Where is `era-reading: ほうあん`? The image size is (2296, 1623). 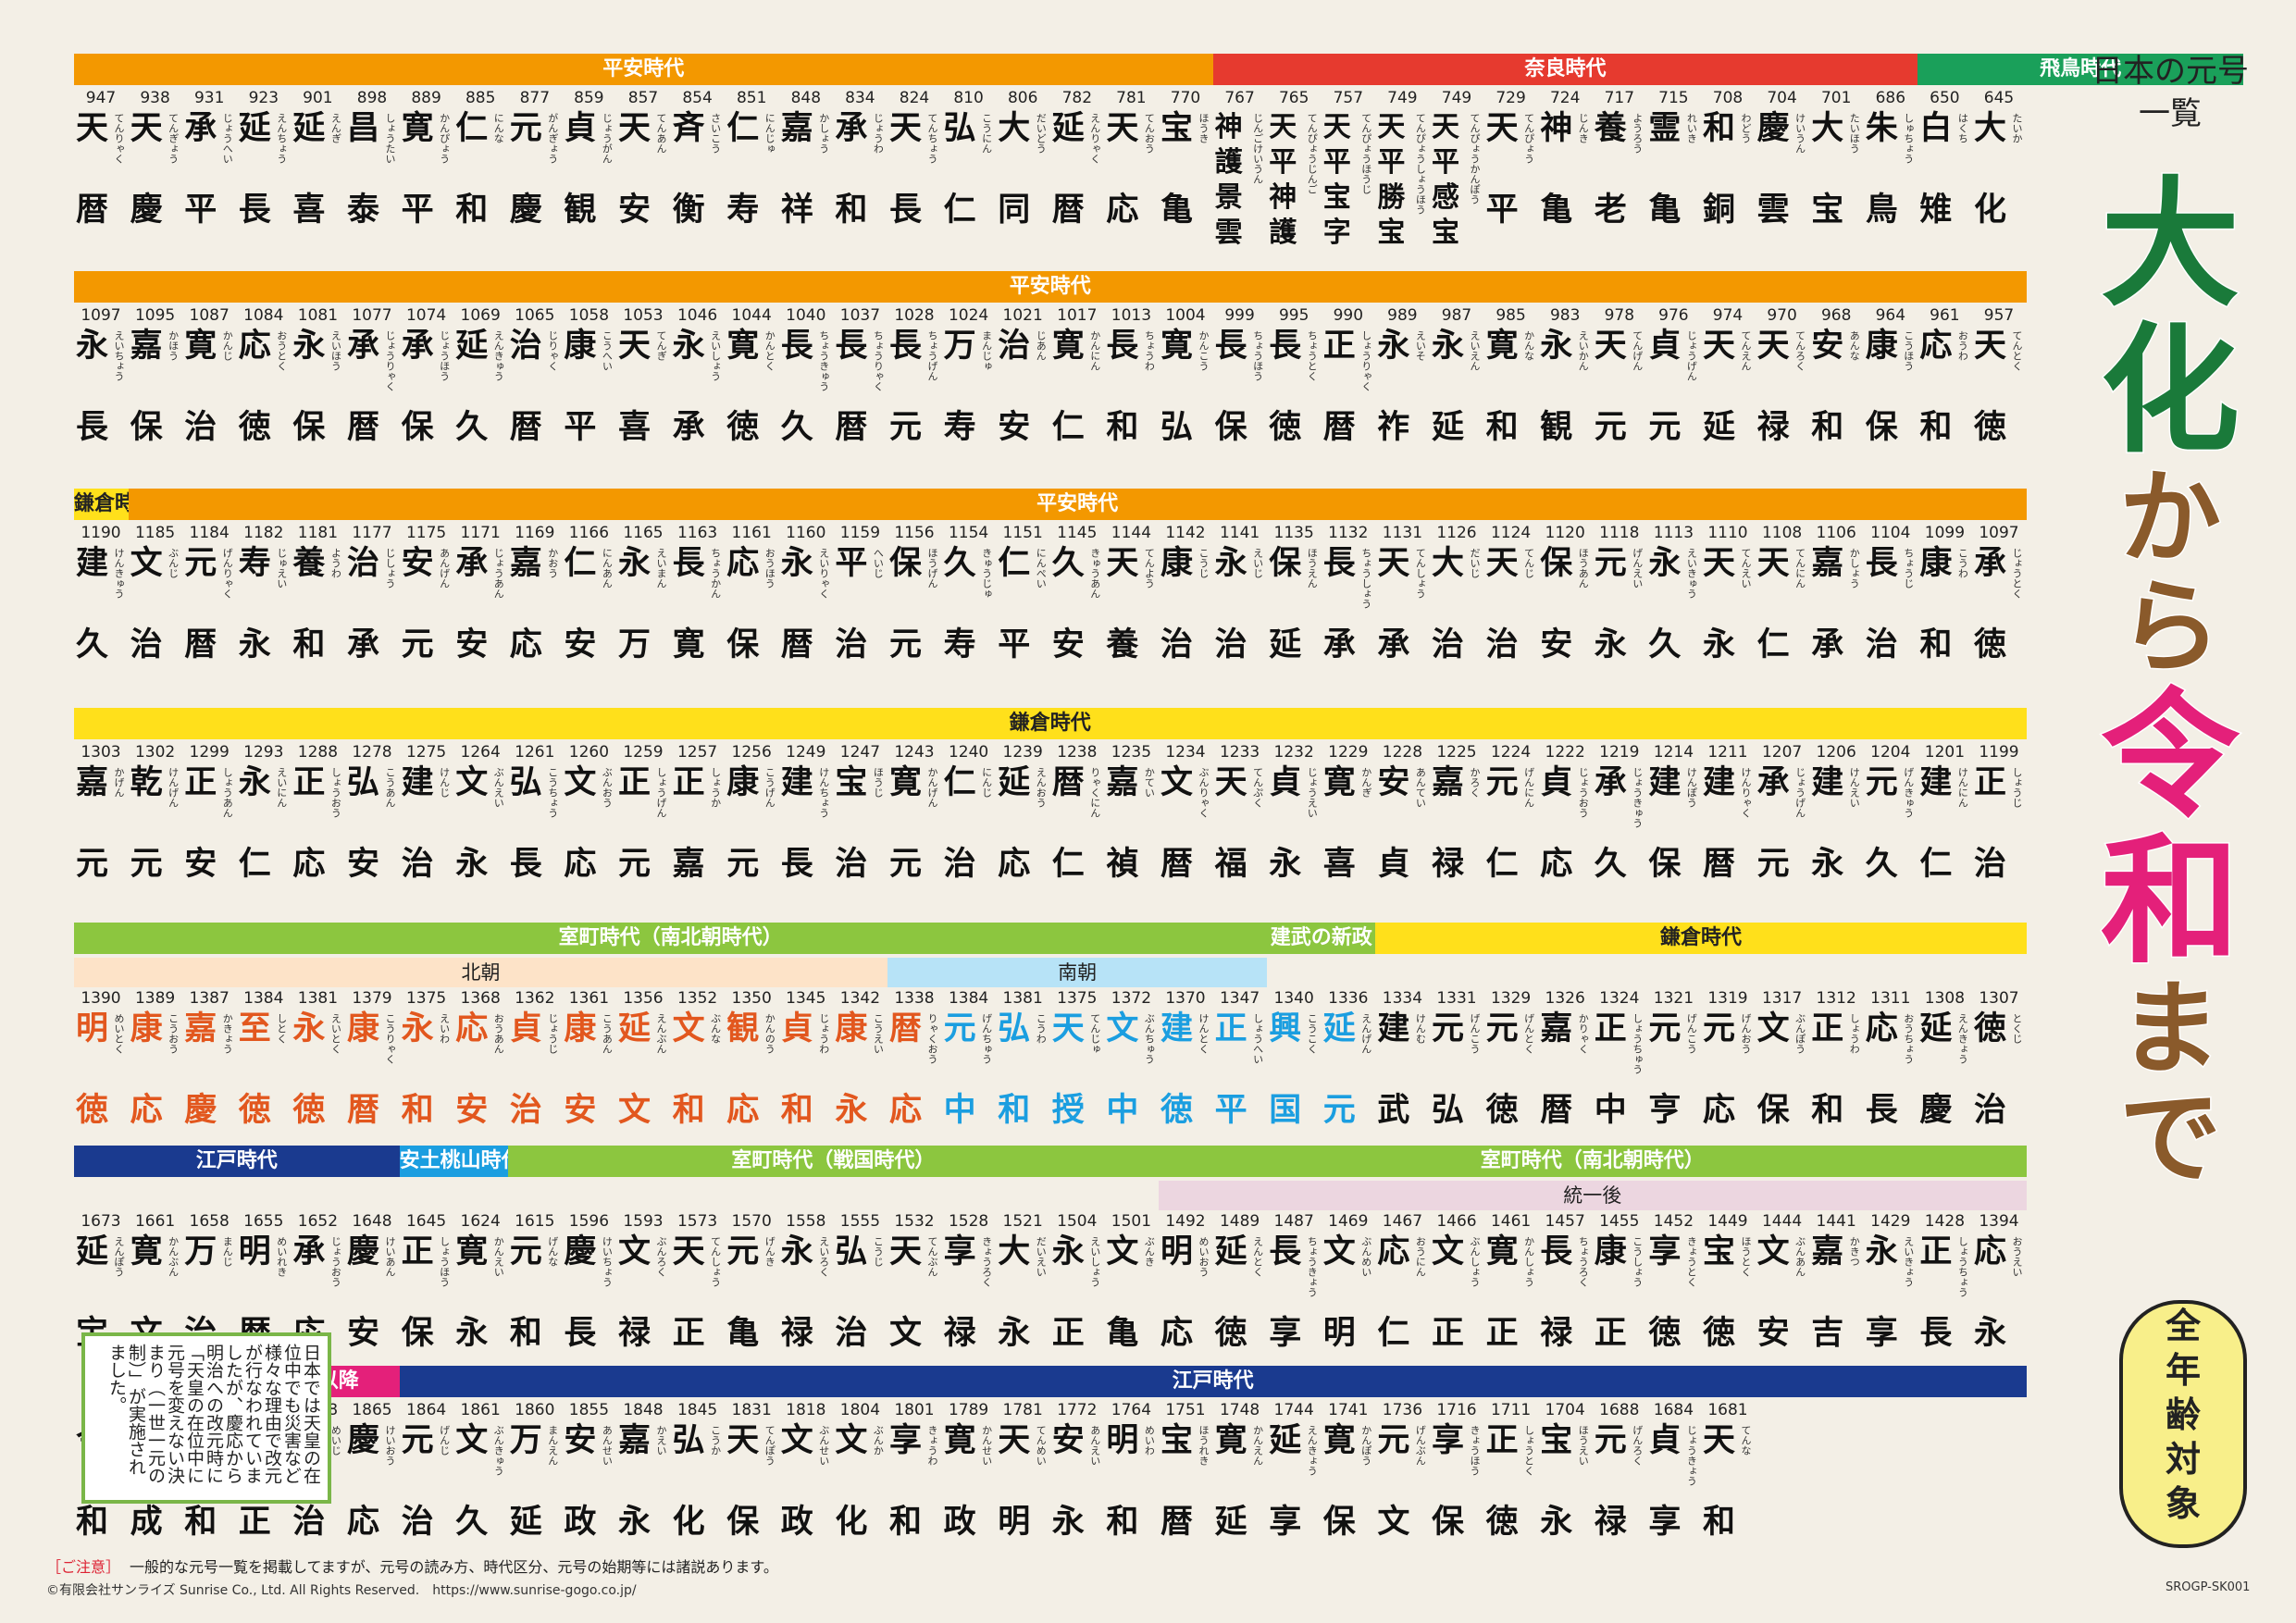 era-reading: ほうあん is located at coordinates (1584, 568).